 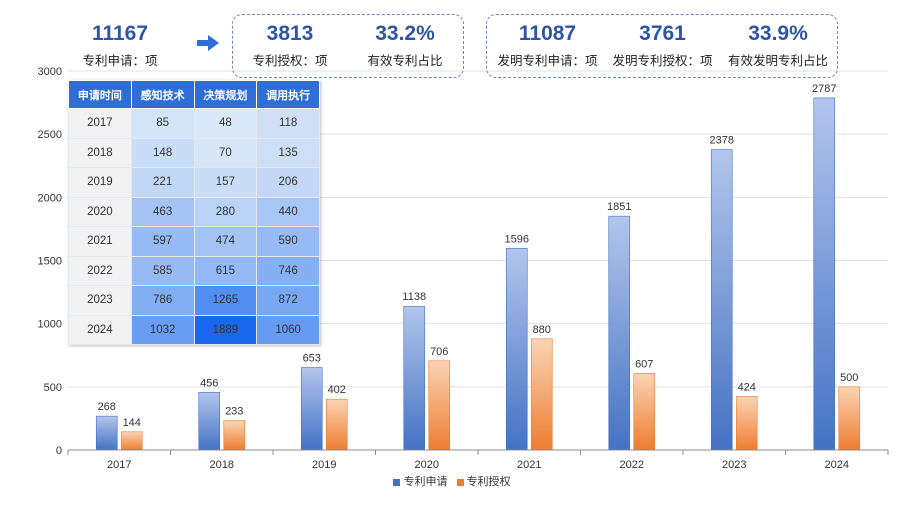 What do you see at coordinates (427, 465) in the screenshot?
I see `x-tick-label: 2020` at bounding box center [427, 465].